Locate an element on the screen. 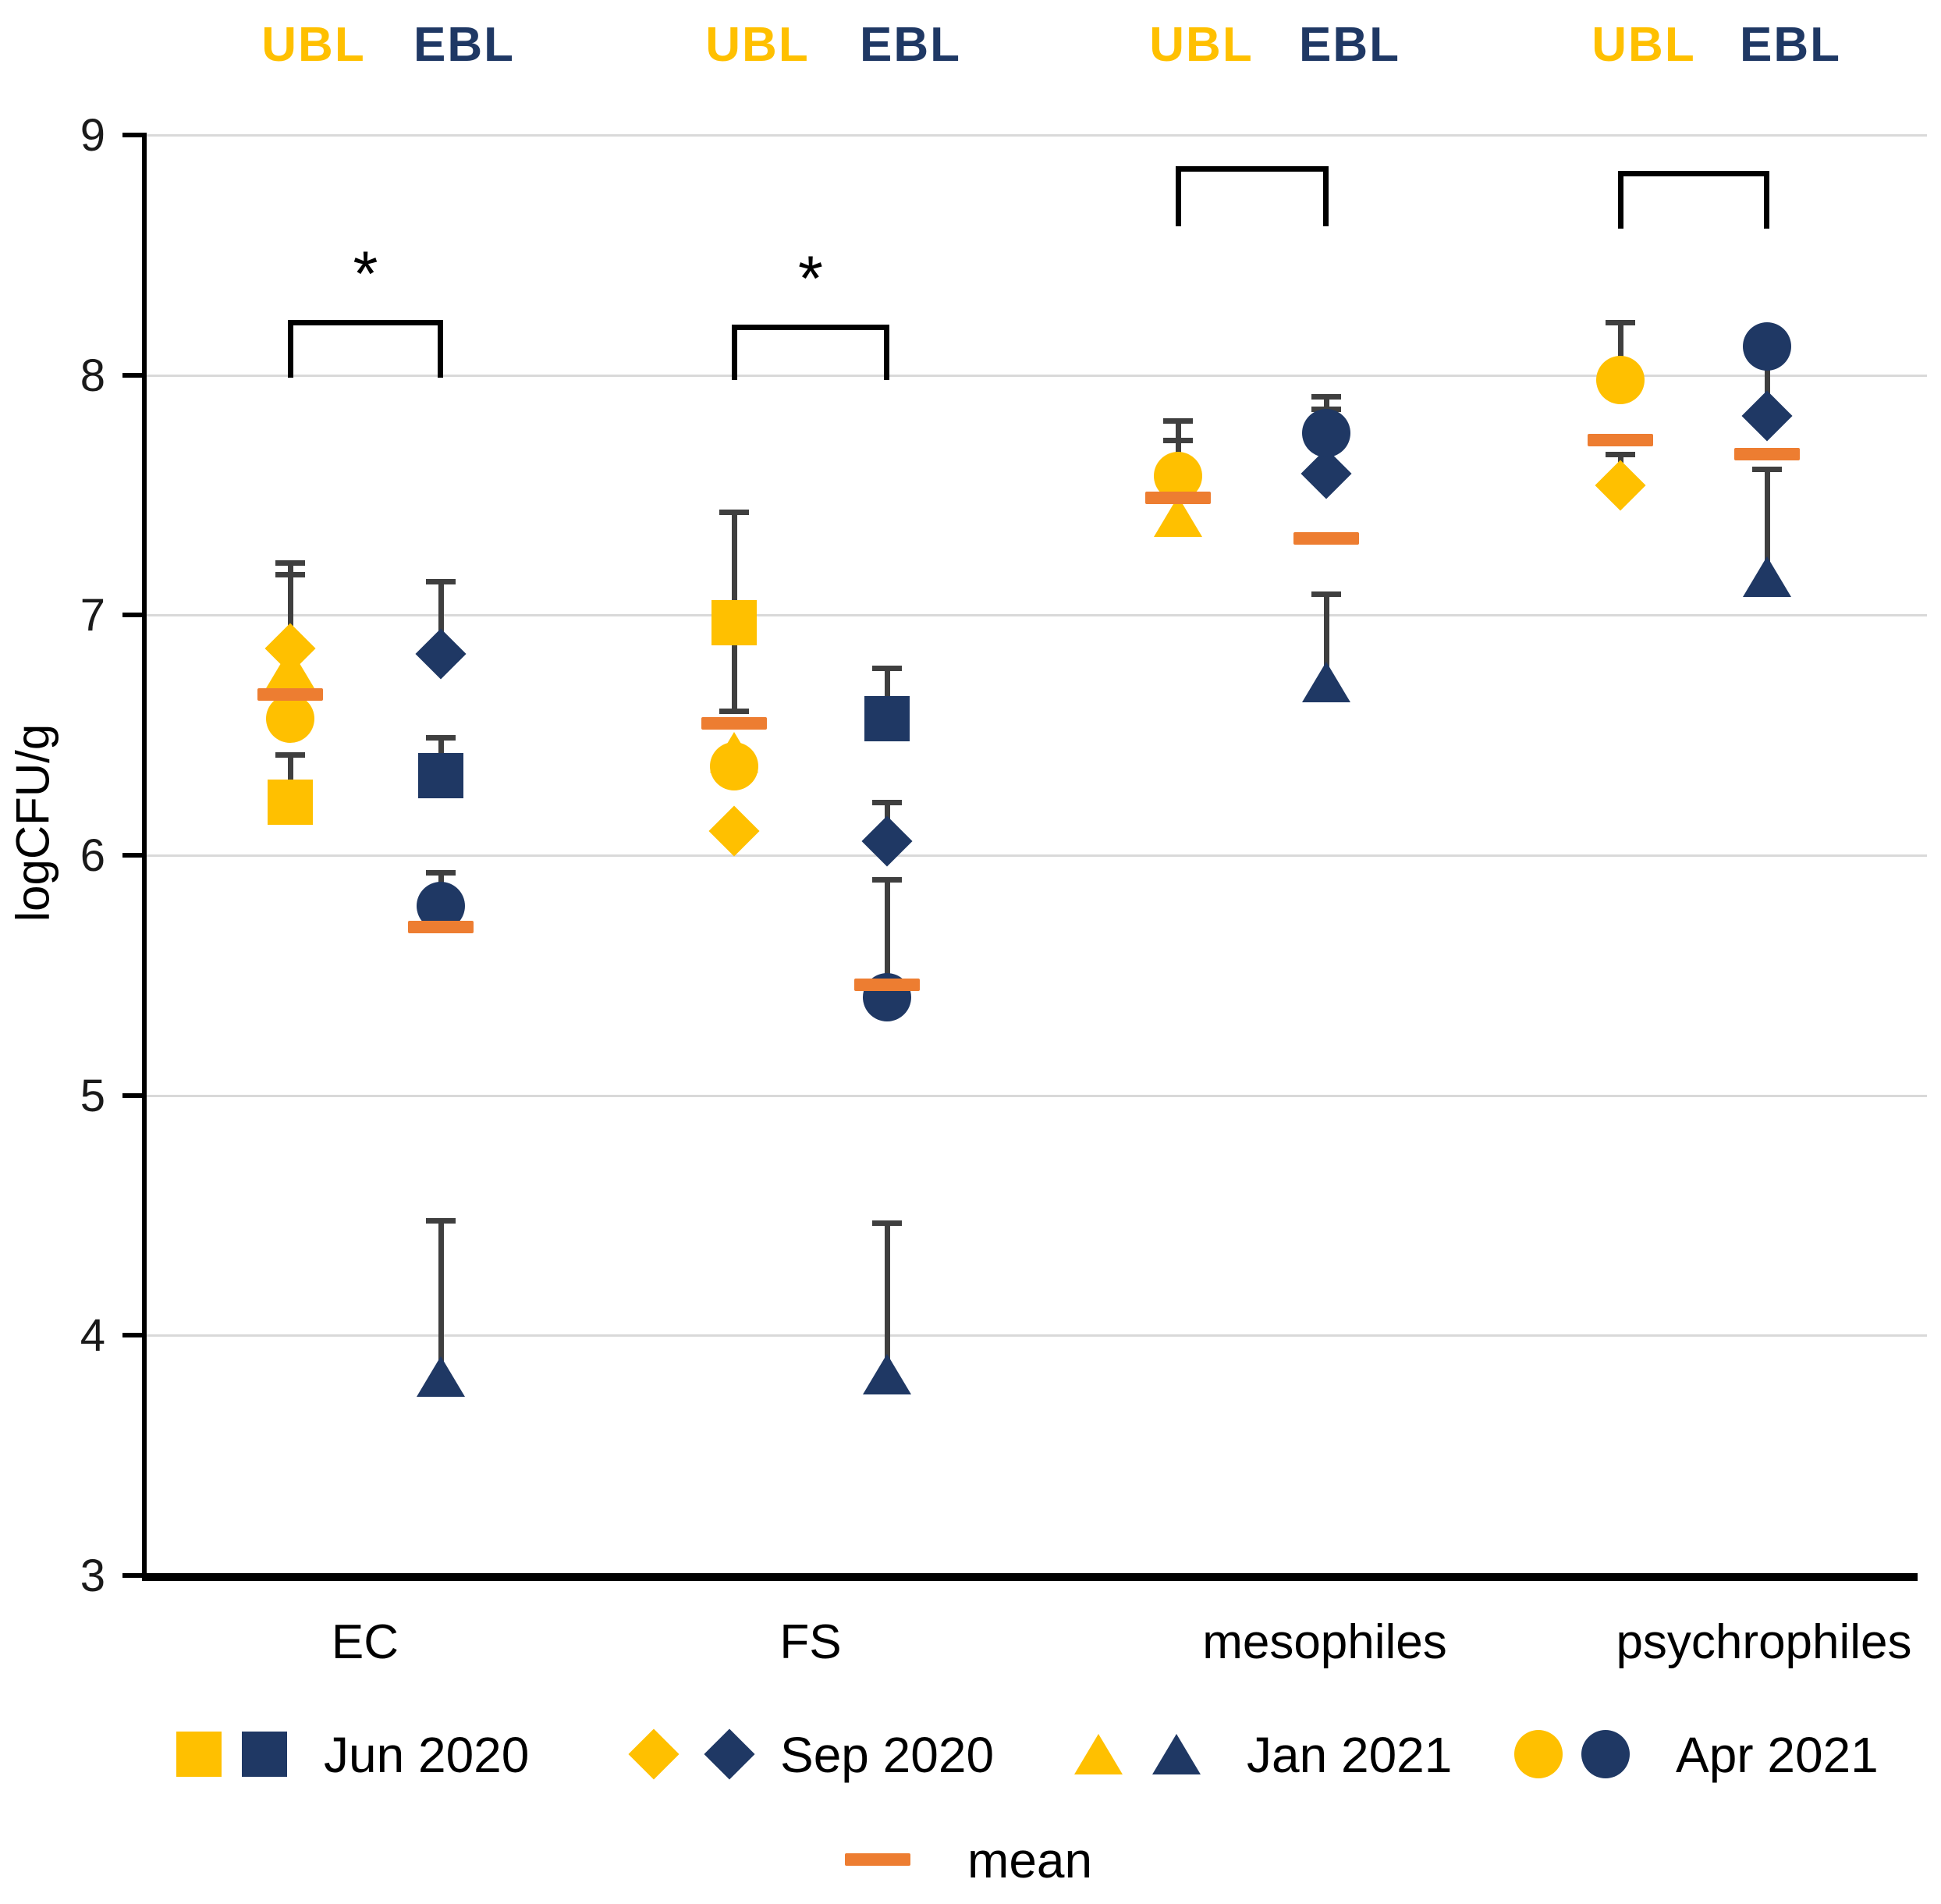  legend-mean-dash is located at coordinates (877, 1860).